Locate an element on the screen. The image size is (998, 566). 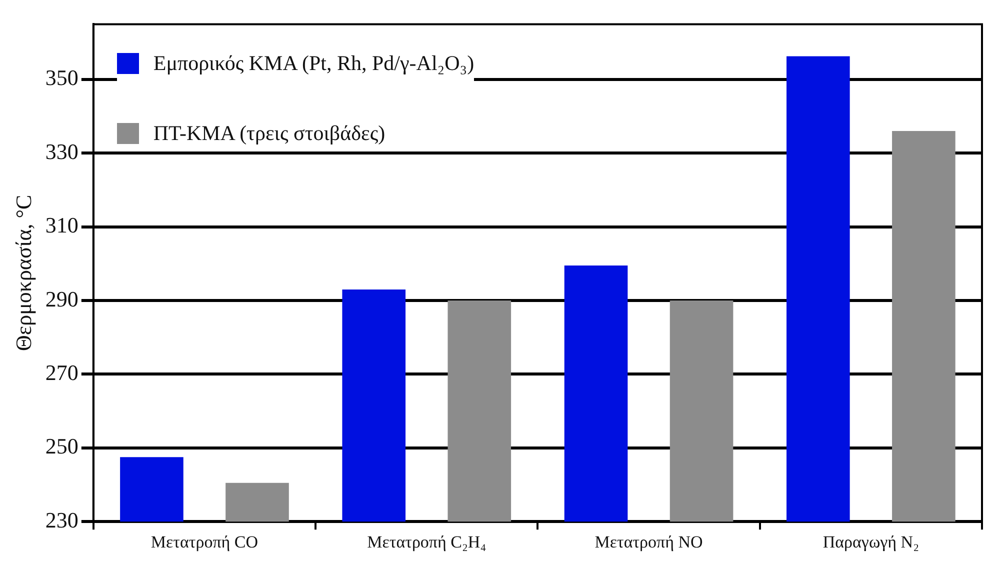
y-tick-label: 350 is located at coordinates (61, 77).